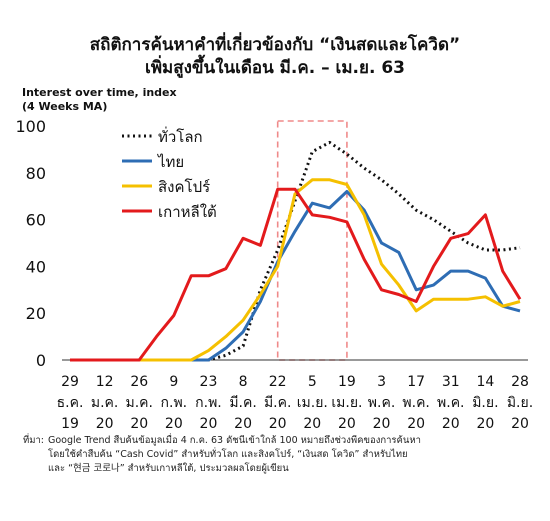 The image size is (550, 521). I want to click on x-tick-label: 14, so click(485, 382).